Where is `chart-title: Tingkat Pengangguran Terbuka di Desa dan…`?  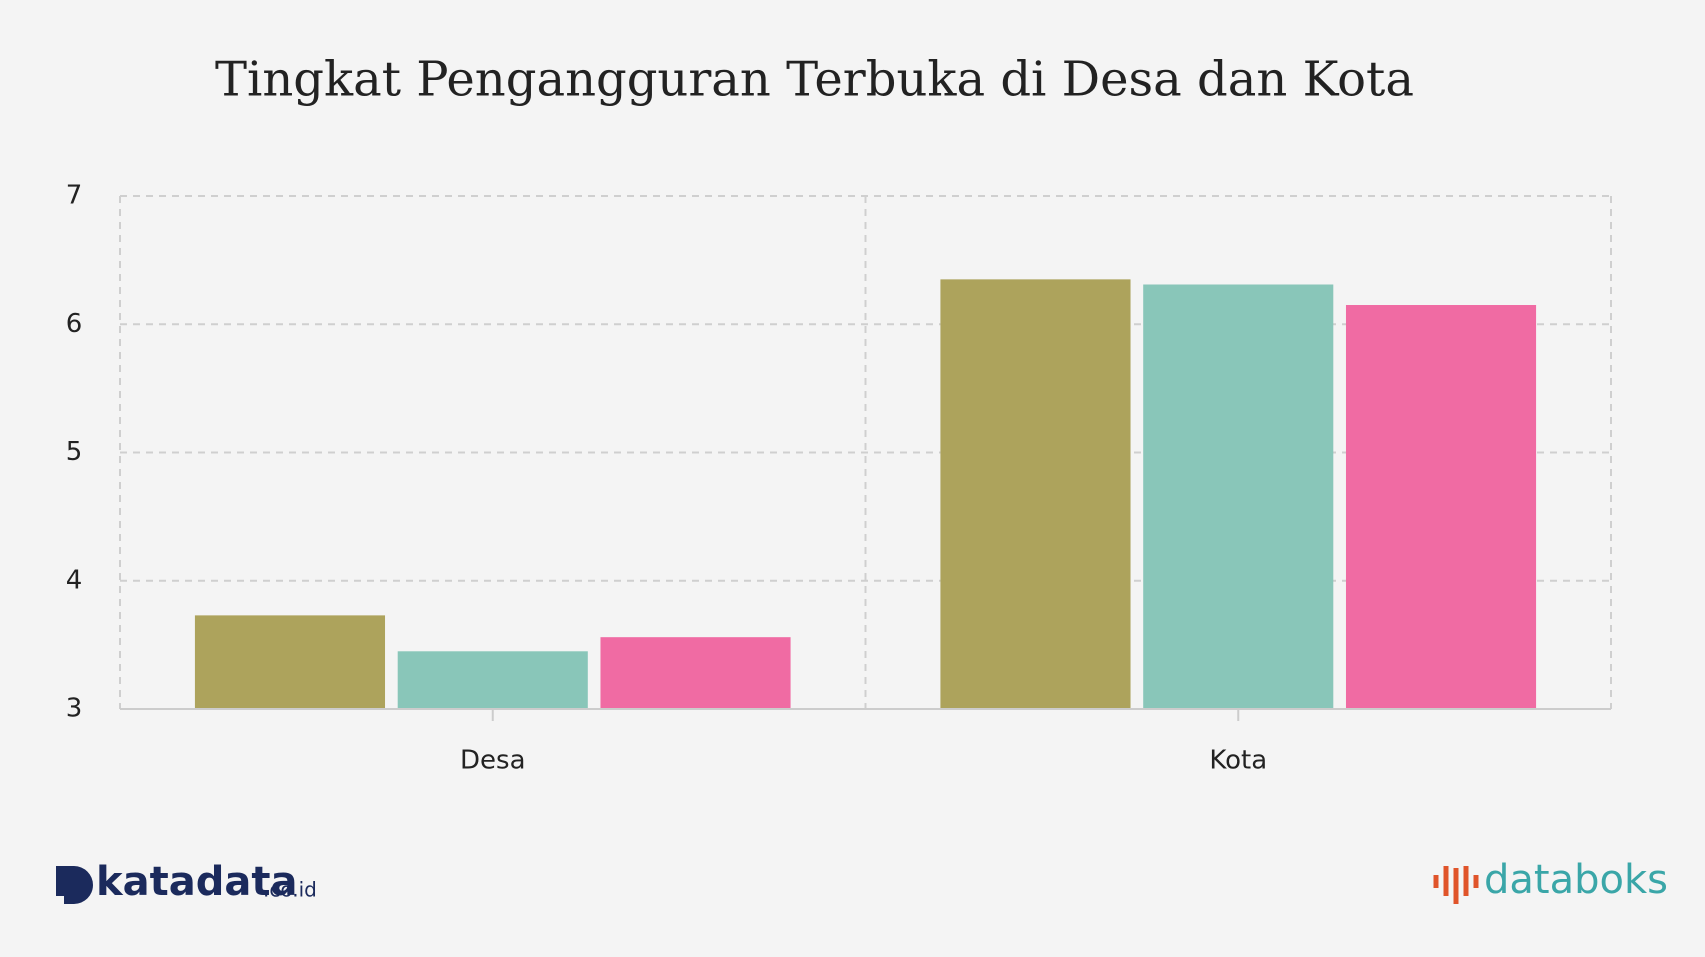 chart-title: Tingkat Pengangguran Terbuka di Desa dan… is located at coordinates (814, 80).